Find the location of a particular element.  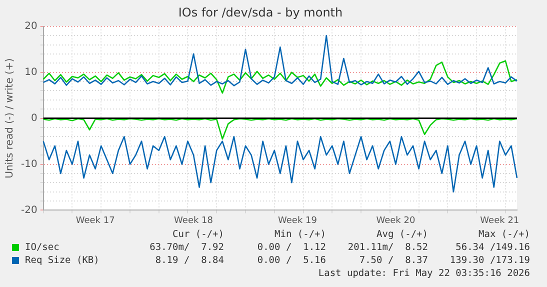

y-tick-label: 20 is located at coordinates (31, 26).